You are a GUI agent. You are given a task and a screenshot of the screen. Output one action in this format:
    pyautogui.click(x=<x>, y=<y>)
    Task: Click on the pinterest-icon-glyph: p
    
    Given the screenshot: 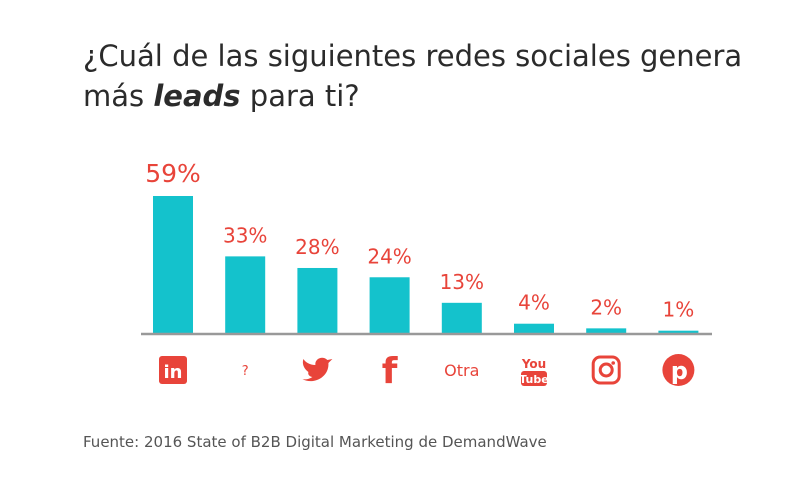 What is the action you would take?
    pyautogui.click(x=679, y=371)
    